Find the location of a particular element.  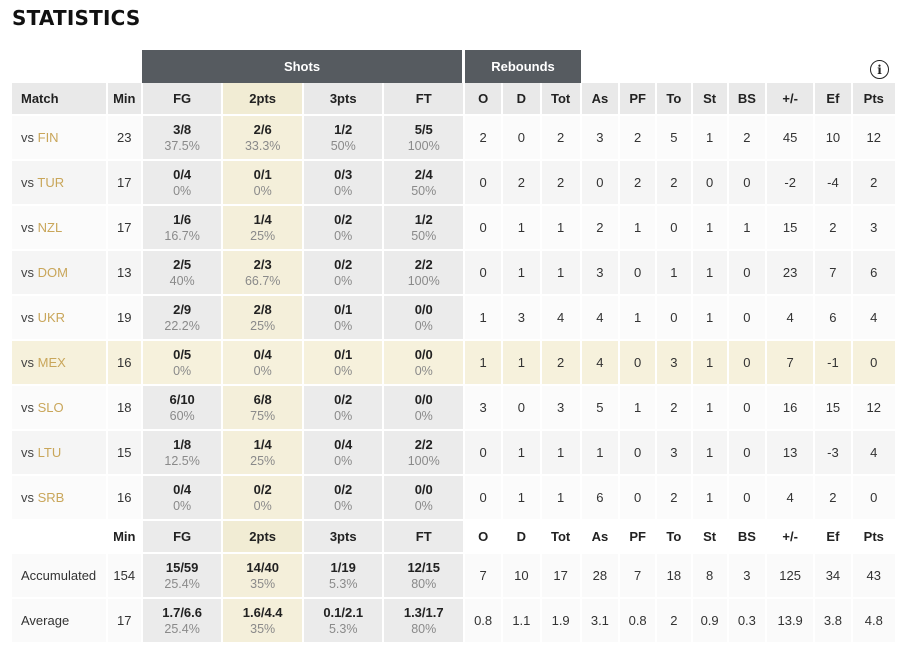

column-header-p2: 2pts is located at coordinates (263, 99).